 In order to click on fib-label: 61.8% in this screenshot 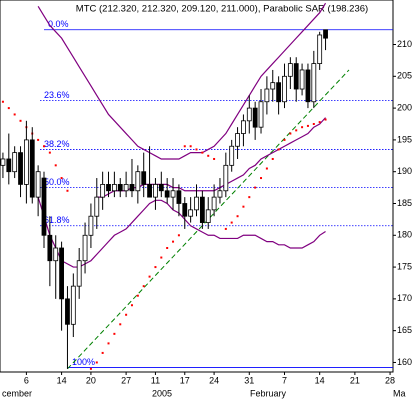, I will do `click(57, 220)`.